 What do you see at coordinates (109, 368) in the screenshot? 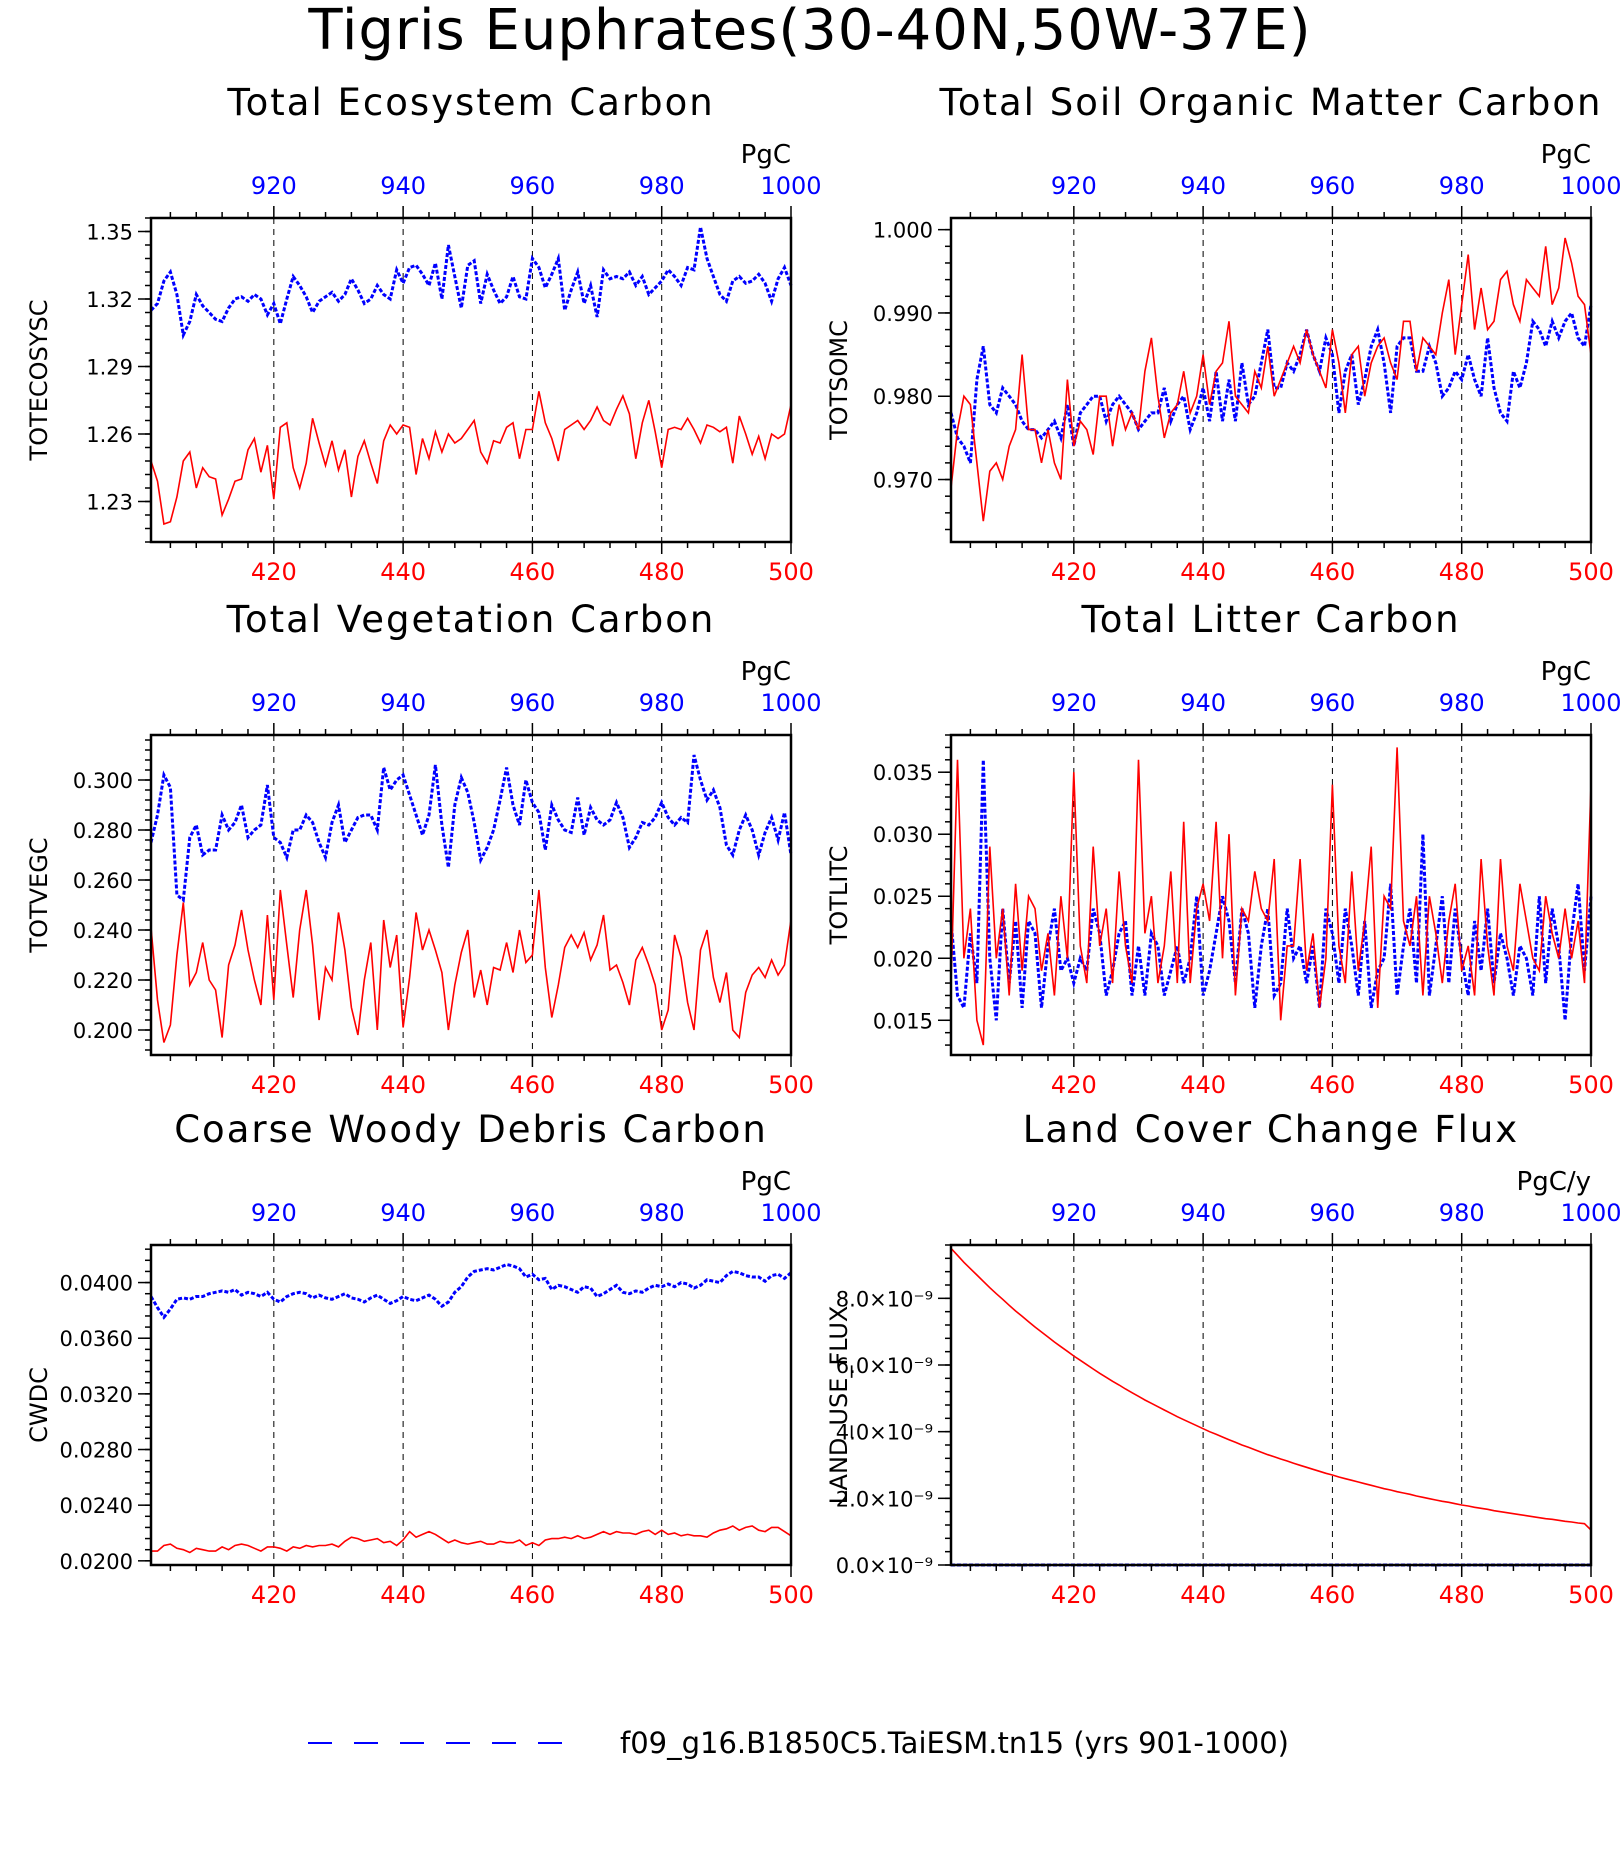
I see `y-tick-label: 1.29` at bounding box center [109, 368].